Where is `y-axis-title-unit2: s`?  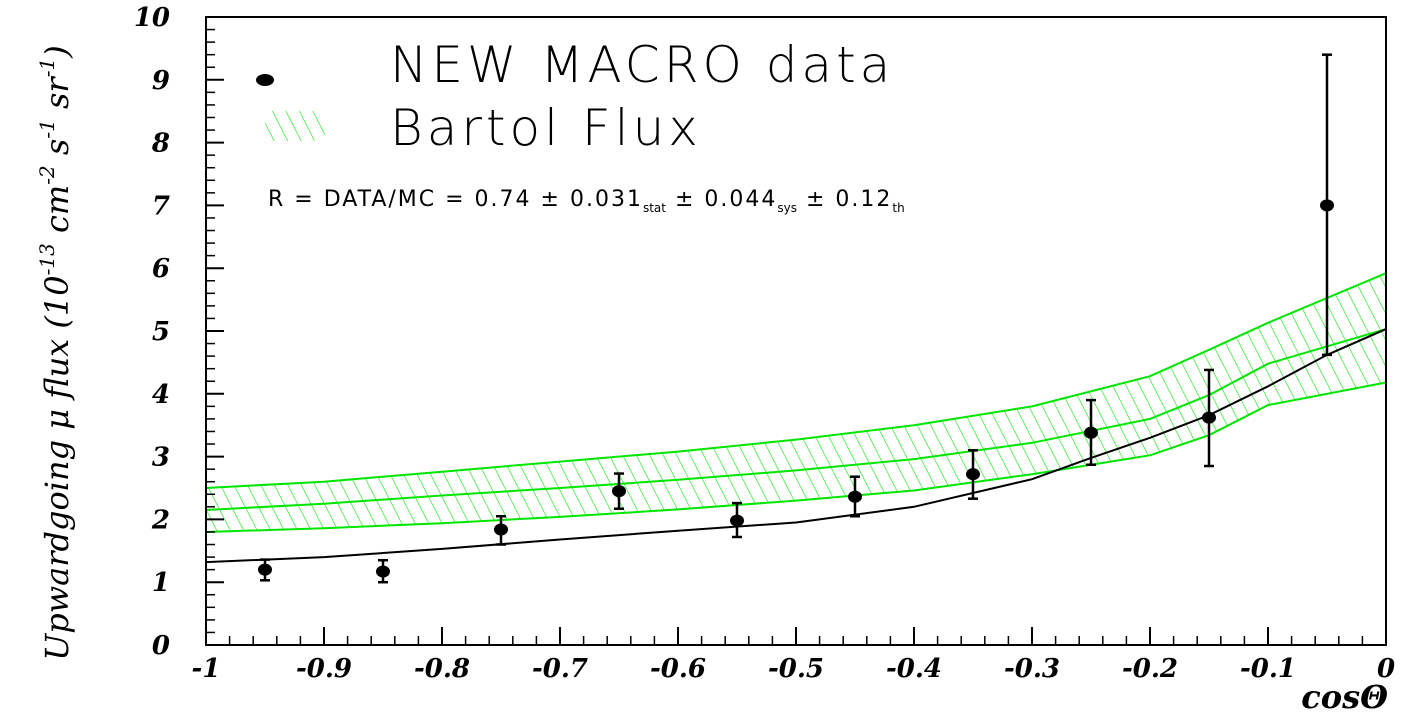
y-axis-title-unit2: s is located at coordinates (57, 152).